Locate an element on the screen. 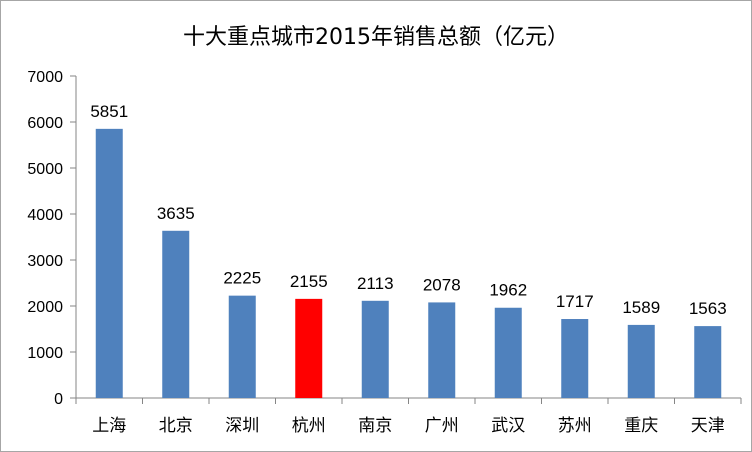 The width and height of the screenshot is (752, 452). x-tick-label: 深圳 is located at coordinates (242, 426).